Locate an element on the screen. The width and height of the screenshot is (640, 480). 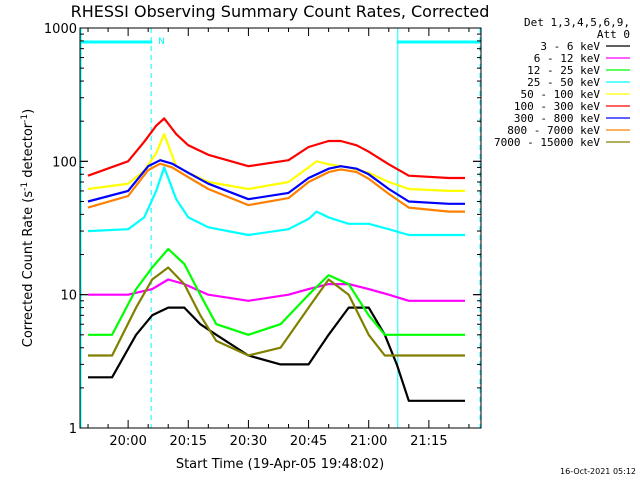
legend-label-4: 50 - 100 keV is located at coordinates (561, 94).